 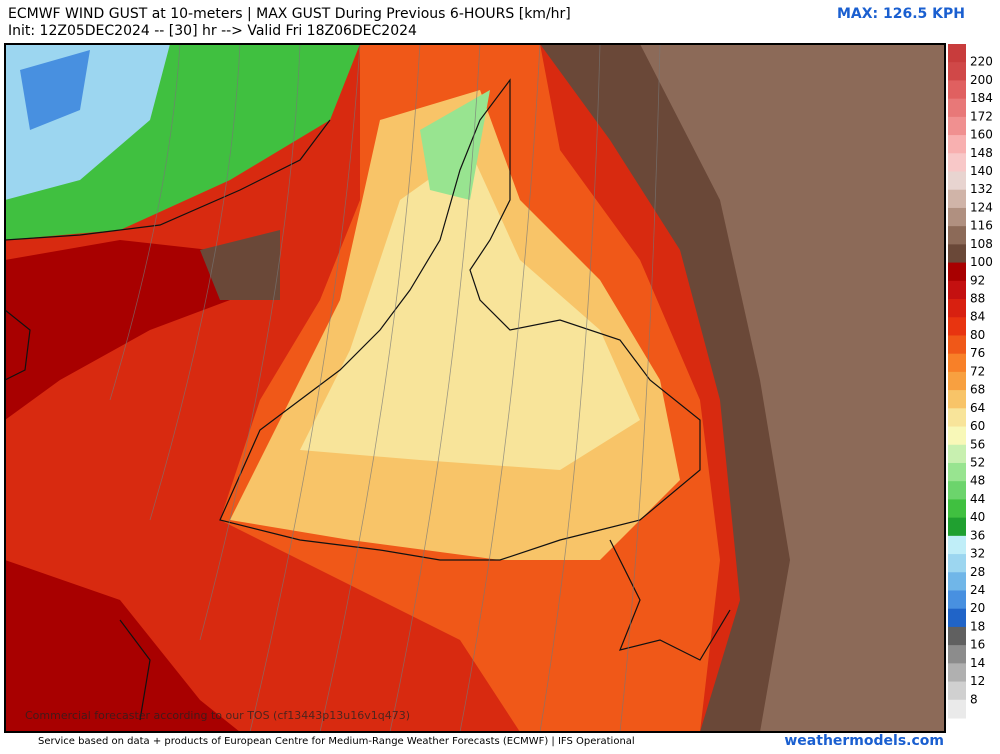 I want to click on colorbar-label: 100, so click(x=981, y=262).